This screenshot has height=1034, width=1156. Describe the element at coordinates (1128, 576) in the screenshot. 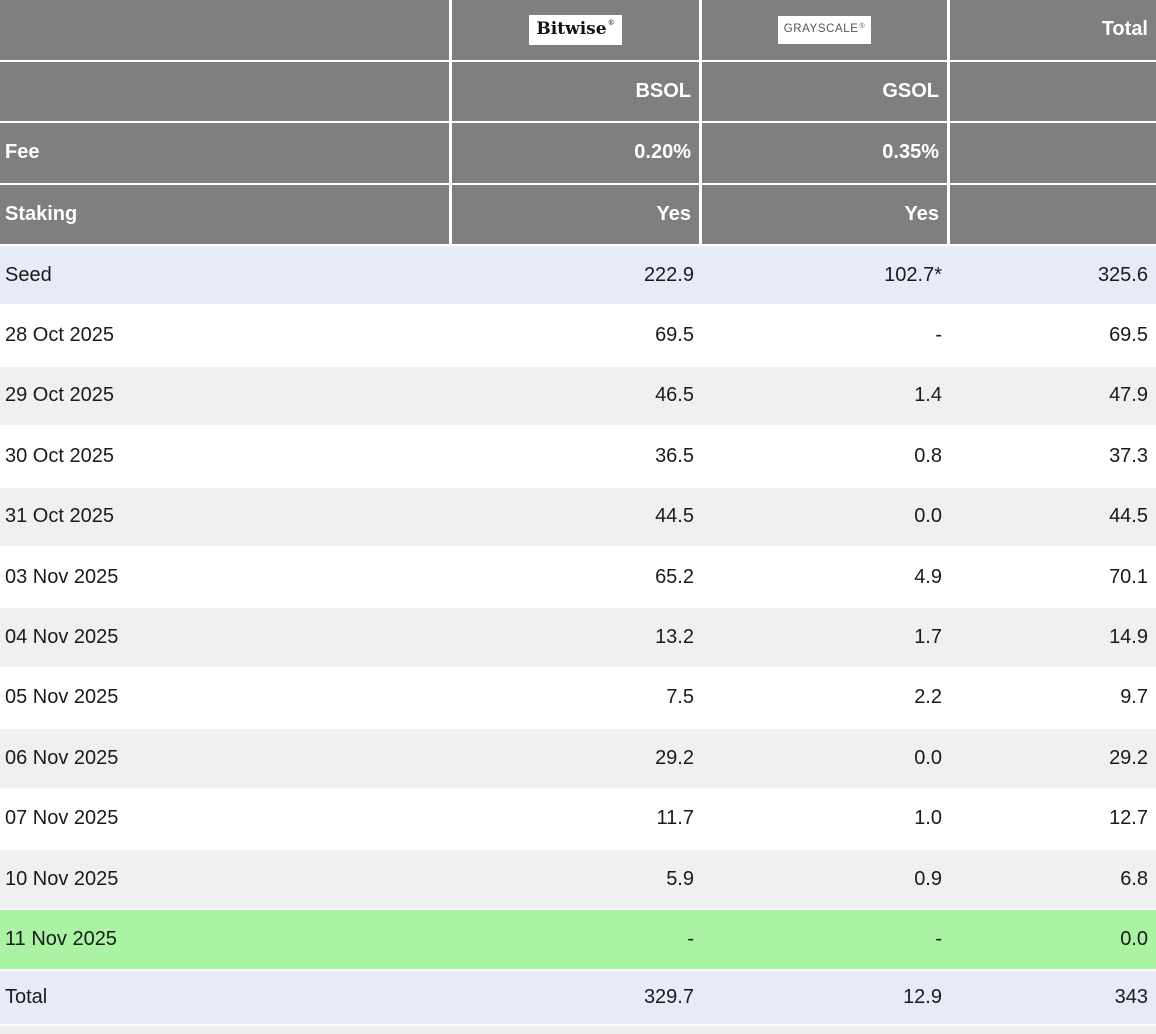

I see `total-value: 70.1` at that location.